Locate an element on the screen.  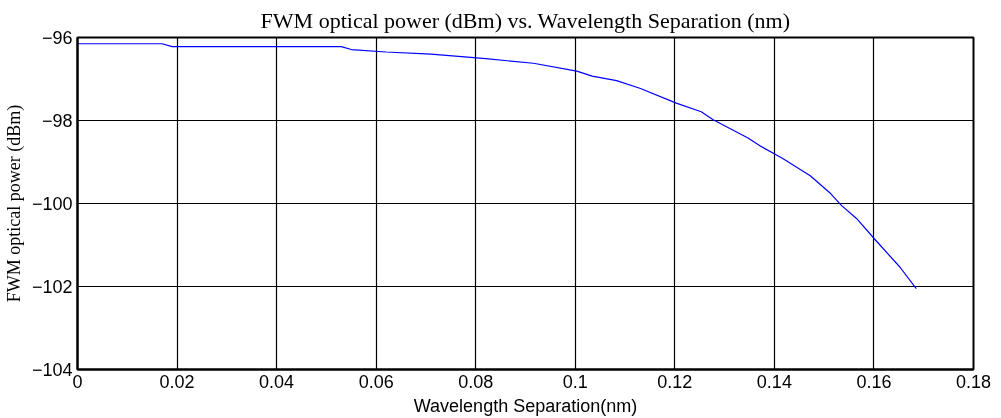
x-tick-label: 0.16 is located at coordinates (874, 381).